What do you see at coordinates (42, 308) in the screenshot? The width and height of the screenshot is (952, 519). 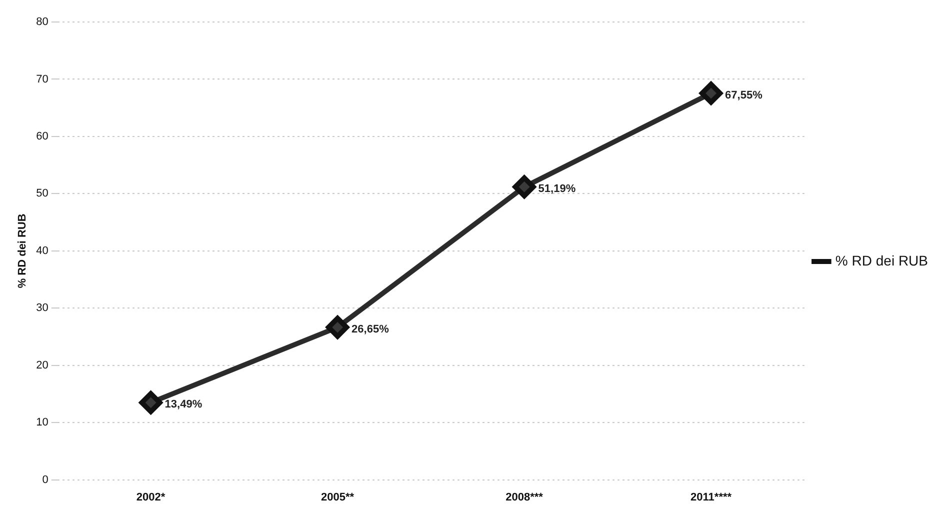 I see `y-tick-label: 30` at bounding box center [42, 308].